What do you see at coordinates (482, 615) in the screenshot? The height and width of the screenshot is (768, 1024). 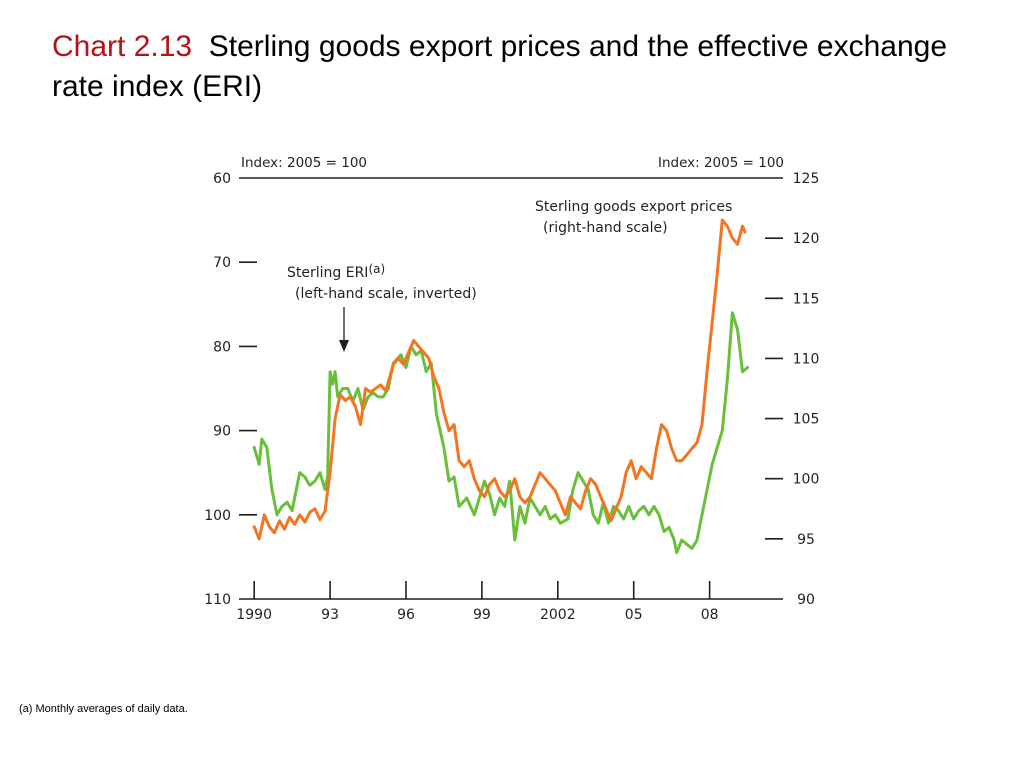 I see `x-axis-tick-label: 99` at bounding box center [482, 615].